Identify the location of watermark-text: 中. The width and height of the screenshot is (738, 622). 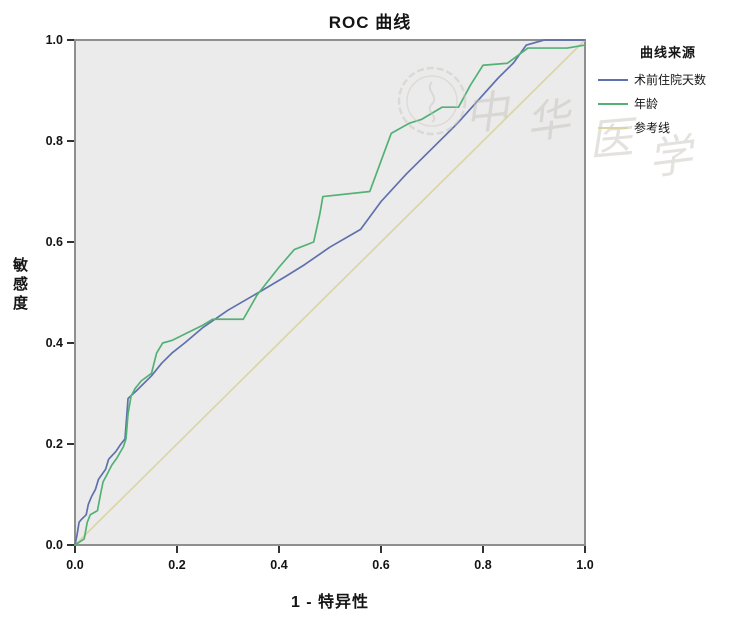
(488, 114).